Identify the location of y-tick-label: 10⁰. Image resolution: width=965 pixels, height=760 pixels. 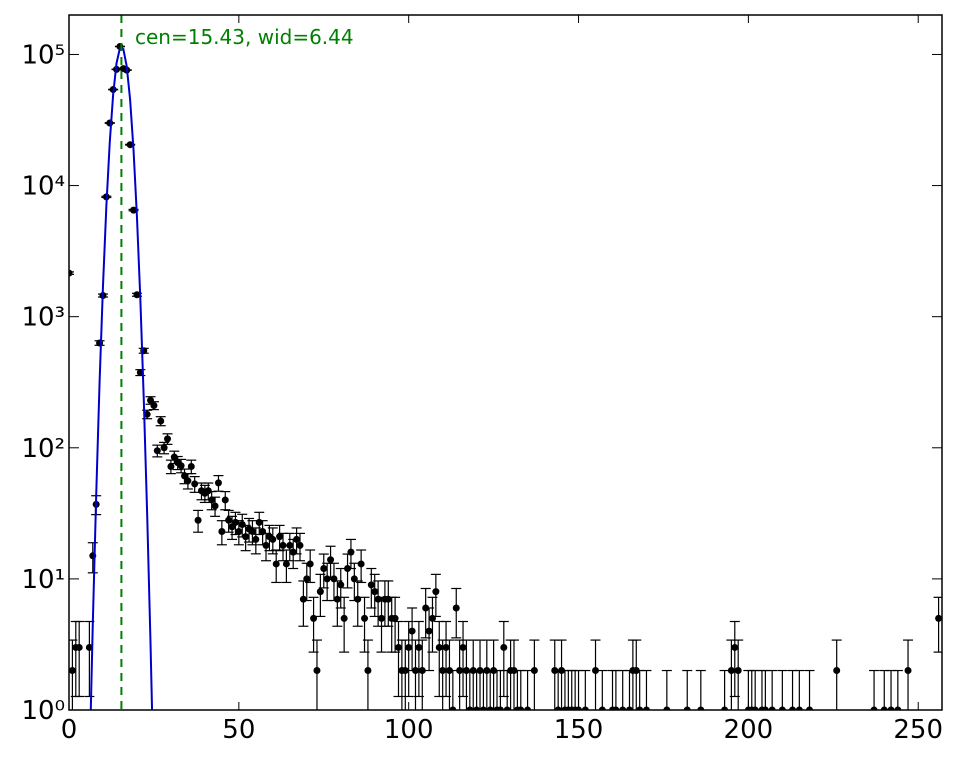
(43, 711).